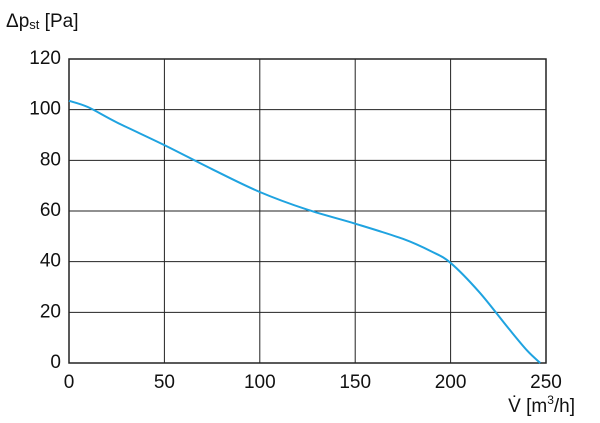 The image size is (600, 423). I want to click on y-tick-label: 20, so click(50, 311).